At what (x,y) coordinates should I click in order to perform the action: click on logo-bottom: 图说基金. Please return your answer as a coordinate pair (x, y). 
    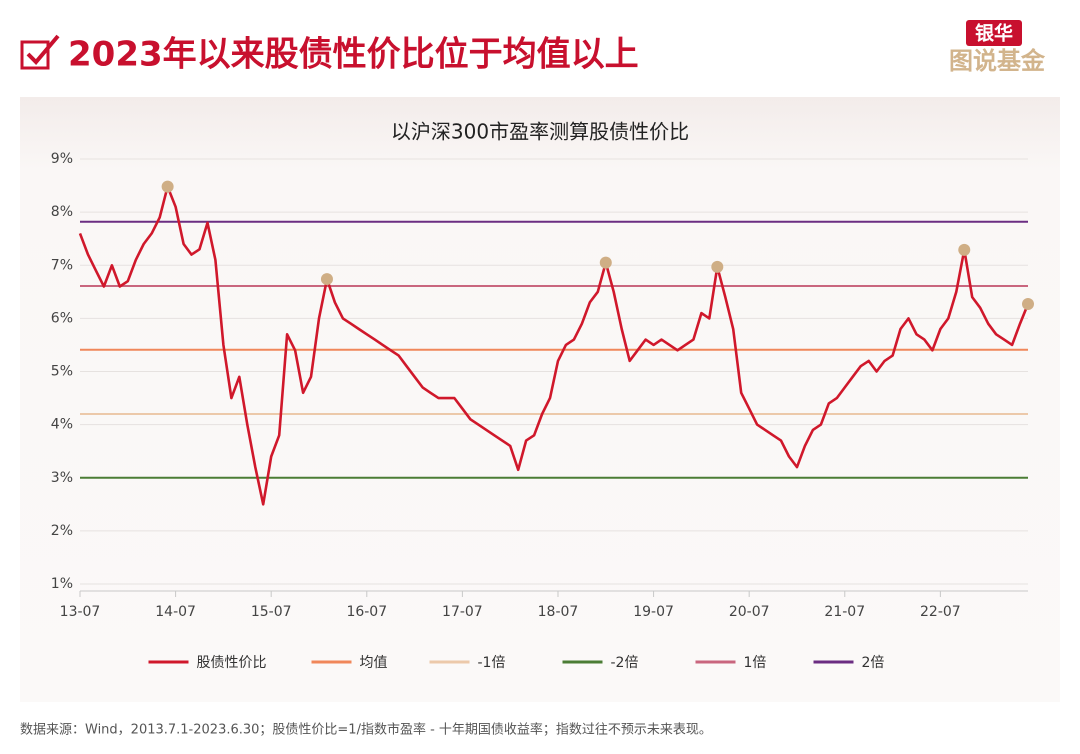
    Looking at the image, I should click on (997, 61).